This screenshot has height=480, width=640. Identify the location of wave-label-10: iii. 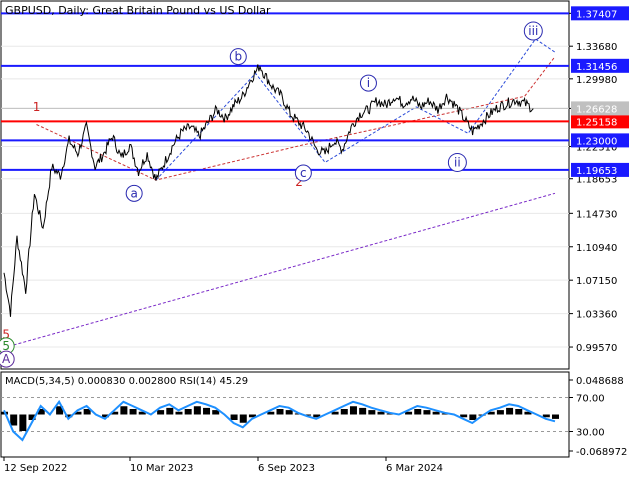
(533, 31).